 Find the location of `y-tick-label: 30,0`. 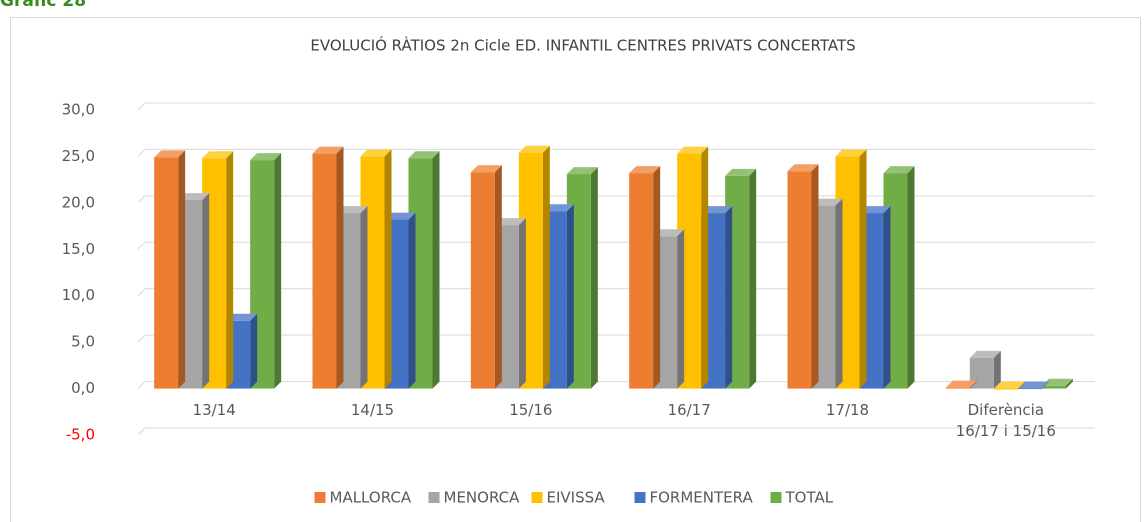

y-tick-label: 30,0 is located at coordinates (78, 110).